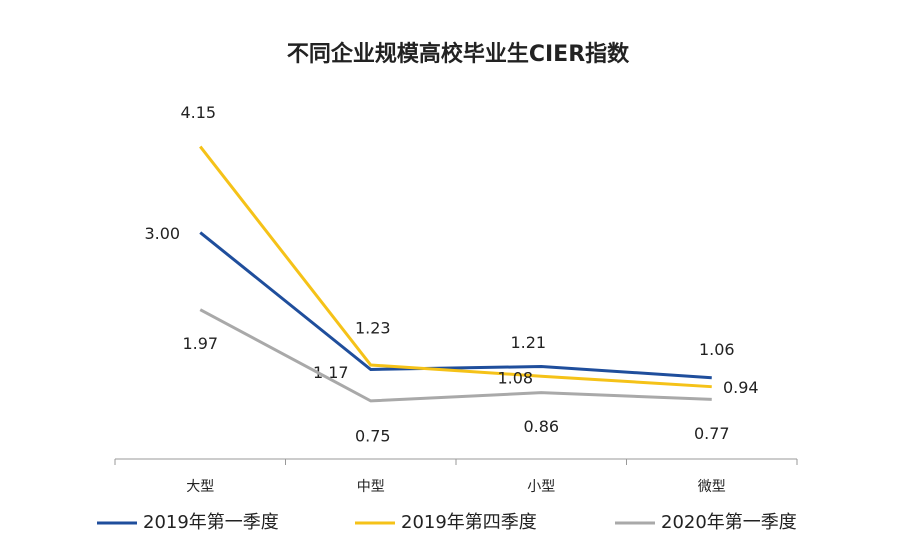 This screenshot has width=900, height=548. I want to click on x-tick-label: 中型, so click(371, 487).